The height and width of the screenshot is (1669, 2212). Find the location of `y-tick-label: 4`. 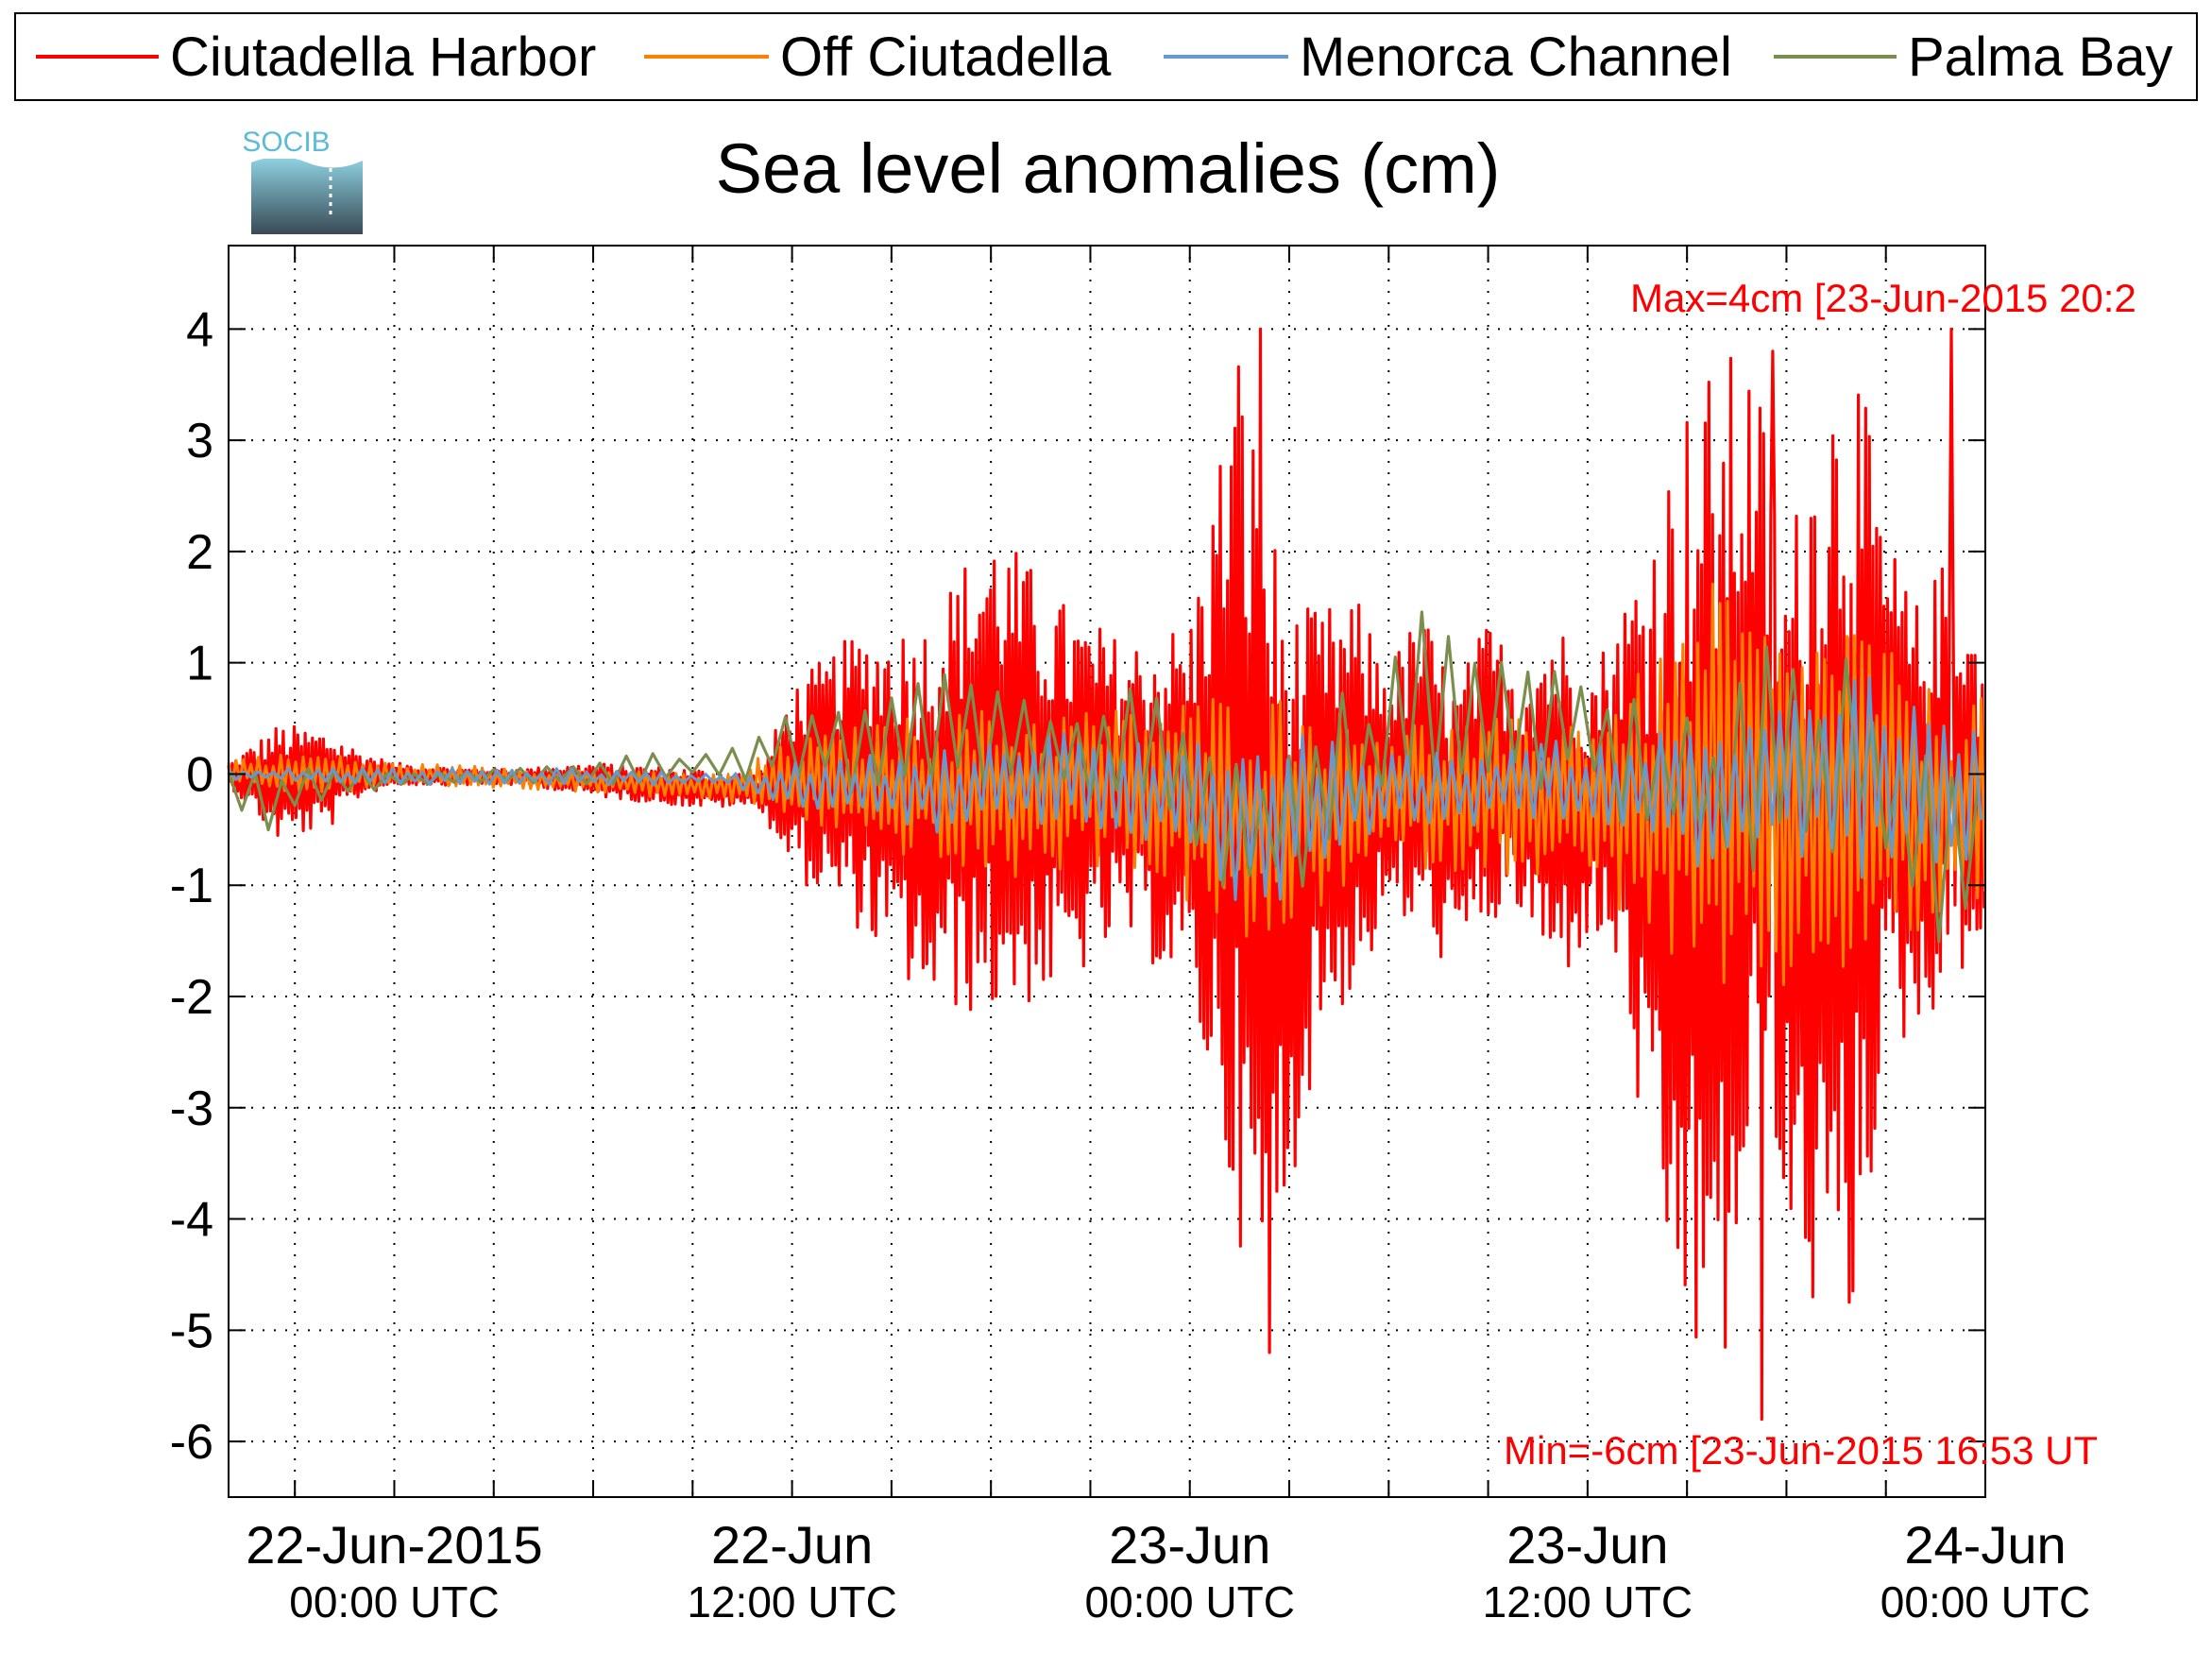

y-tick-label: 4 is located at coordinates (199, 329).